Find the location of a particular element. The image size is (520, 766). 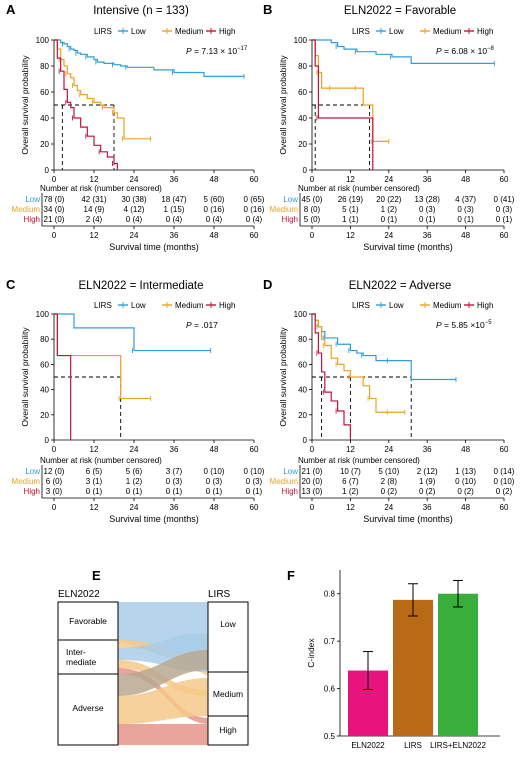

bar-lirs-eln2022 is located at coordinates (458, 664).